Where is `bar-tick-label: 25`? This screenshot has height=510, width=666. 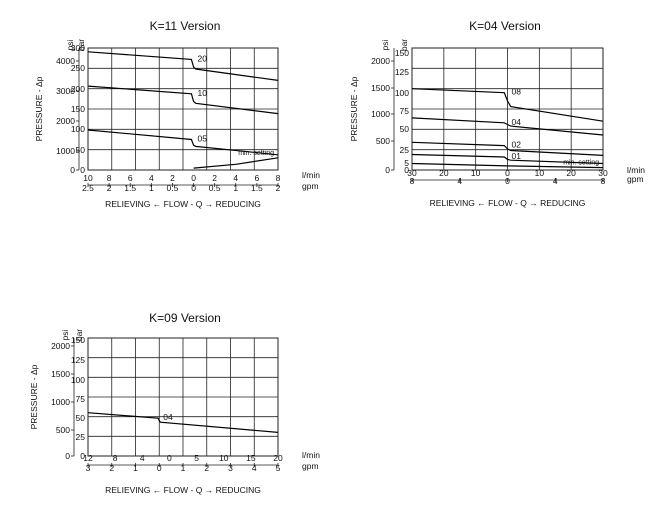
bar-tick-label: 25 is located at coordinates (81, 437).